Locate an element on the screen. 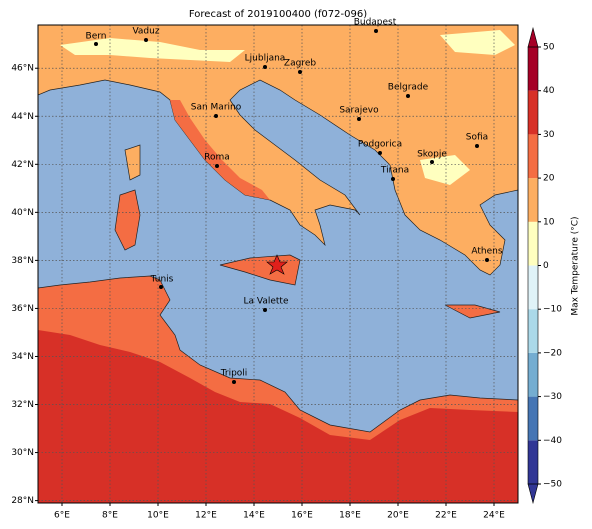  city-label: Podgorica is located at coordinates (380, 145).